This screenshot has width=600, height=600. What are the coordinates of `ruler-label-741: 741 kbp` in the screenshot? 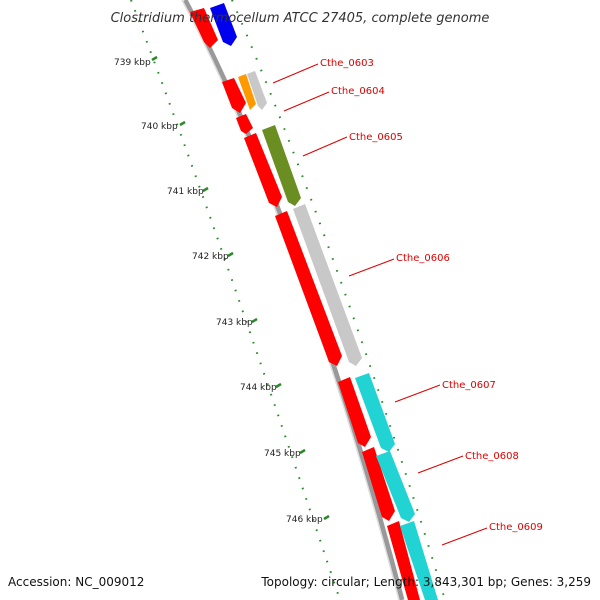 It's located at (185, 192).